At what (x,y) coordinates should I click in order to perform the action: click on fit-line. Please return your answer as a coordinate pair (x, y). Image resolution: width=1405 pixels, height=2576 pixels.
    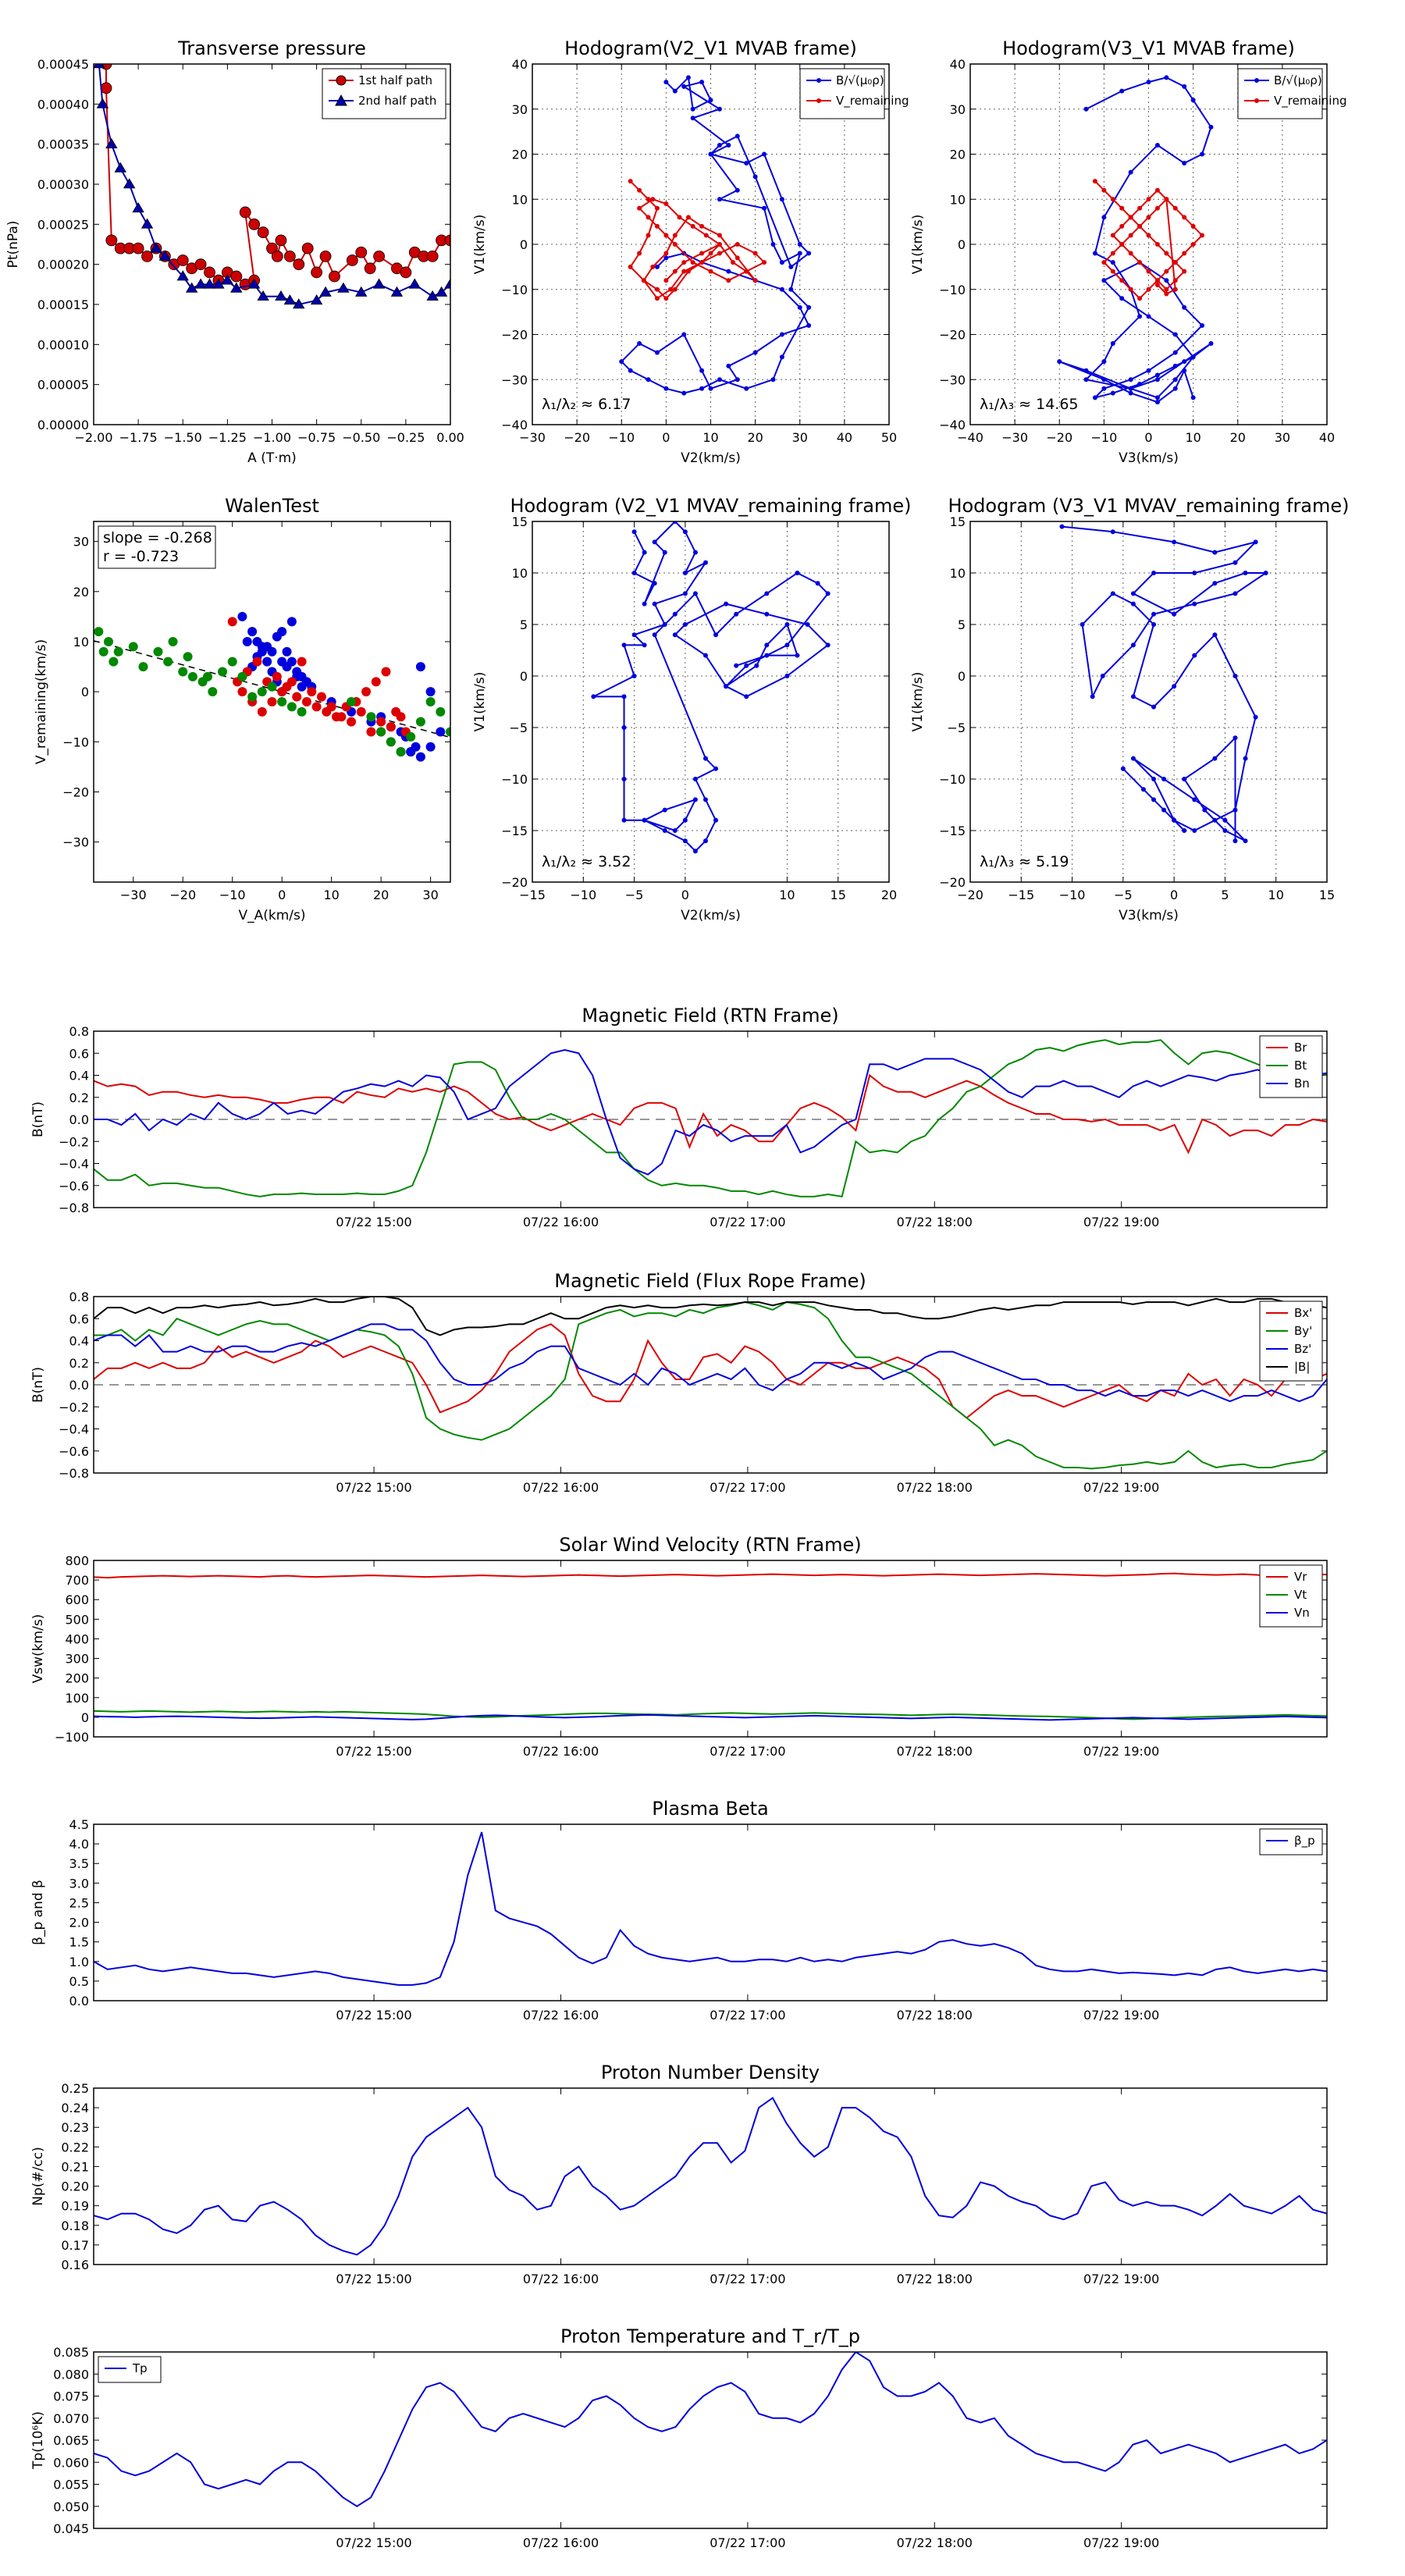
    Looking at the image, I should click on (272, 689).